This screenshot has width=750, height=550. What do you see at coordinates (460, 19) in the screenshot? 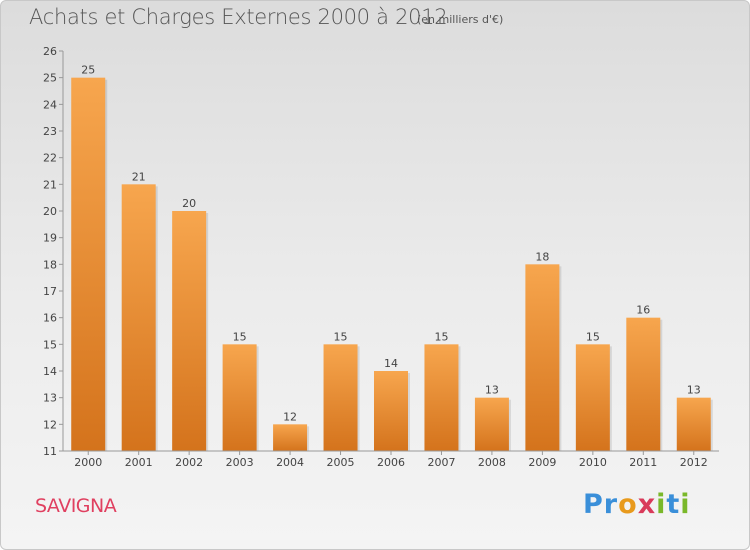
I see `chart-subtitle: (en milliers d'€)` at bounding box center [460, 19].